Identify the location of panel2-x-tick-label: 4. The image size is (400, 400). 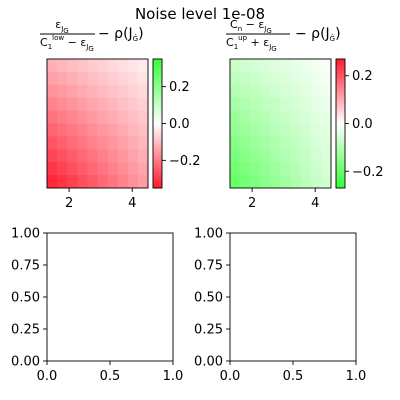
(315, 203).